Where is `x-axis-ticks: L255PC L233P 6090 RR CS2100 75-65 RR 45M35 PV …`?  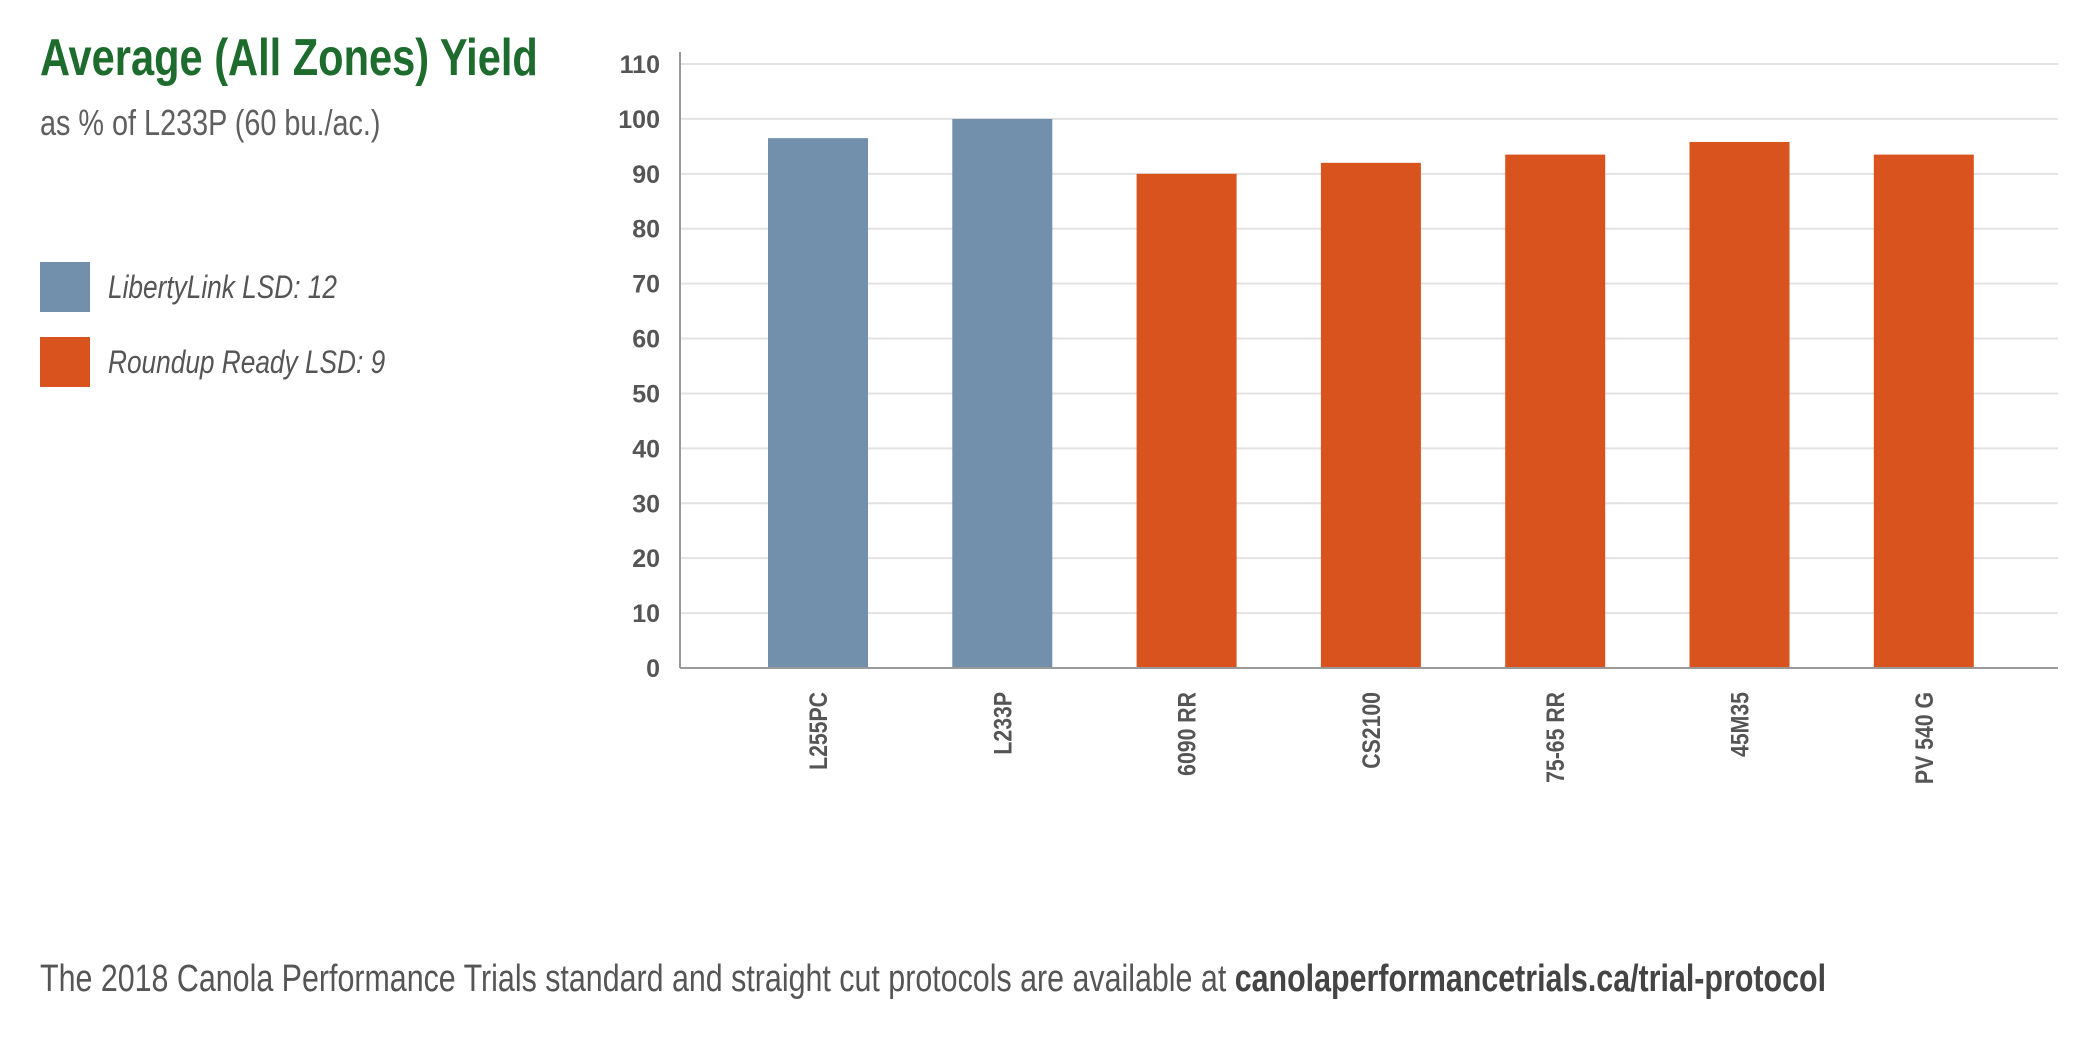 x-axis-ticks: L255PC L233P 6090 RR CS2100 75-65 RR 45M35 PV … is located at coordinates (1371, 738).